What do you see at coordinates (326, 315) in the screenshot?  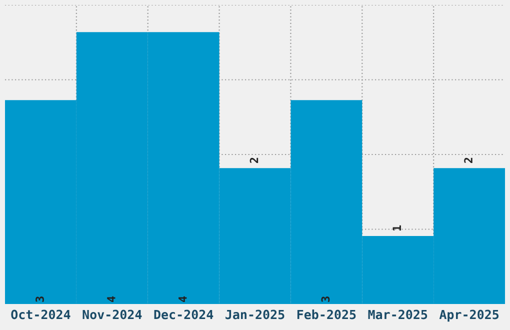 I see `x-tick-label: Feb-2025` at bounding box center [326, 315].